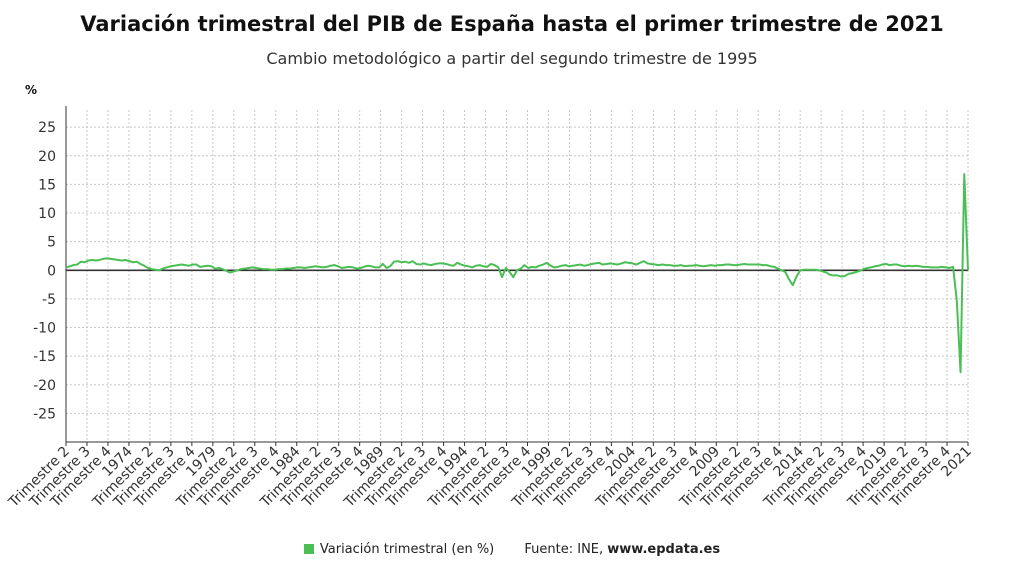  Describe the element at coordinates (664, 549) in the screenshot. I see `source-link: www.epdata.es` at that location.